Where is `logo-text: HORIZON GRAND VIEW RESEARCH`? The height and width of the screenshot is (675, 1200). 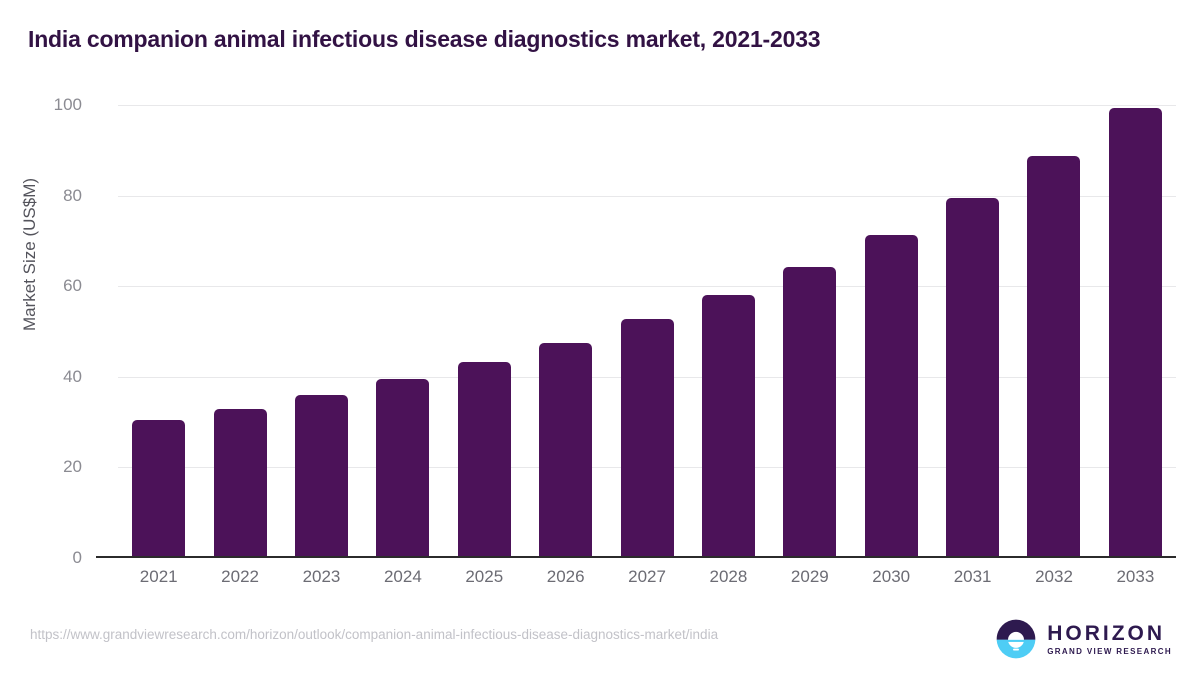
logo-text: HORIZON GRAND VIEW RESEARCH is located at coordinates (1109, 639).